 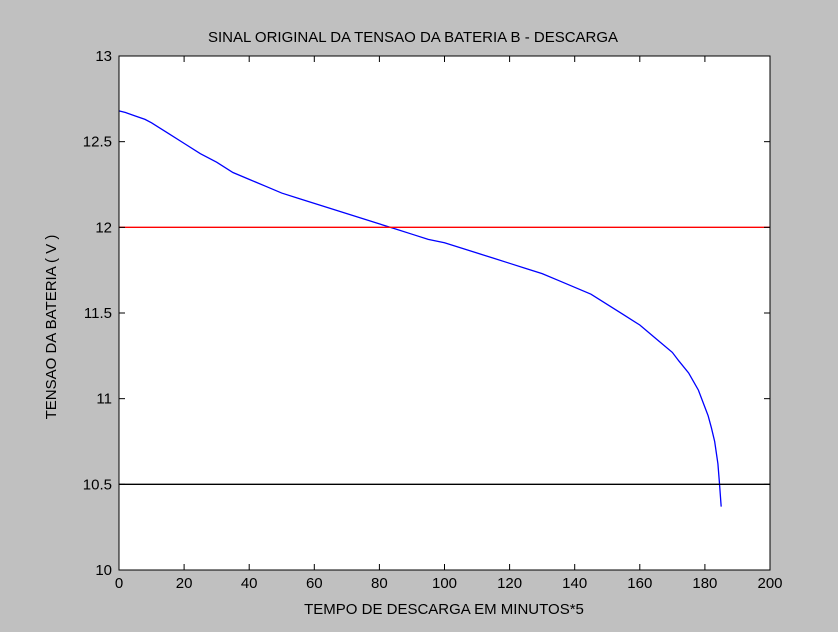 I want to click on y-tick-label: 12.5, so click(x=97, y=142).